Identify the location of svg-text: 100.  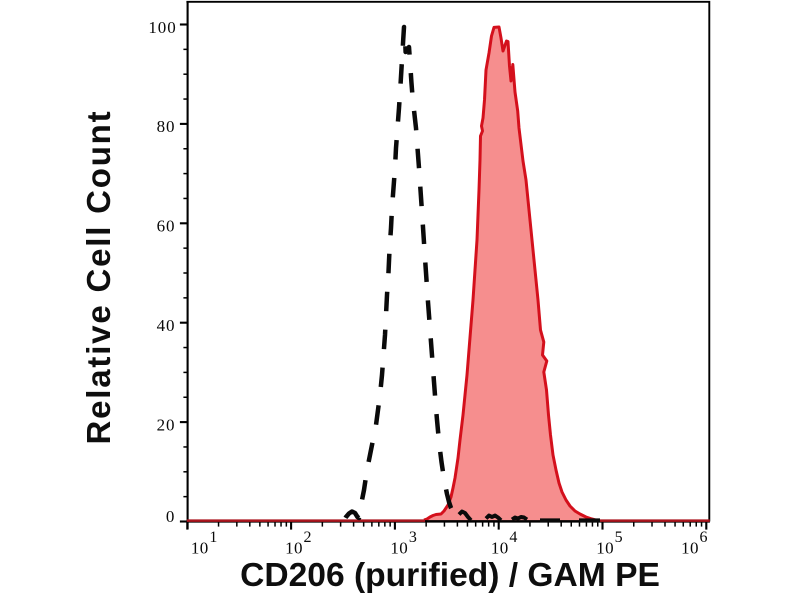
(162, 27).